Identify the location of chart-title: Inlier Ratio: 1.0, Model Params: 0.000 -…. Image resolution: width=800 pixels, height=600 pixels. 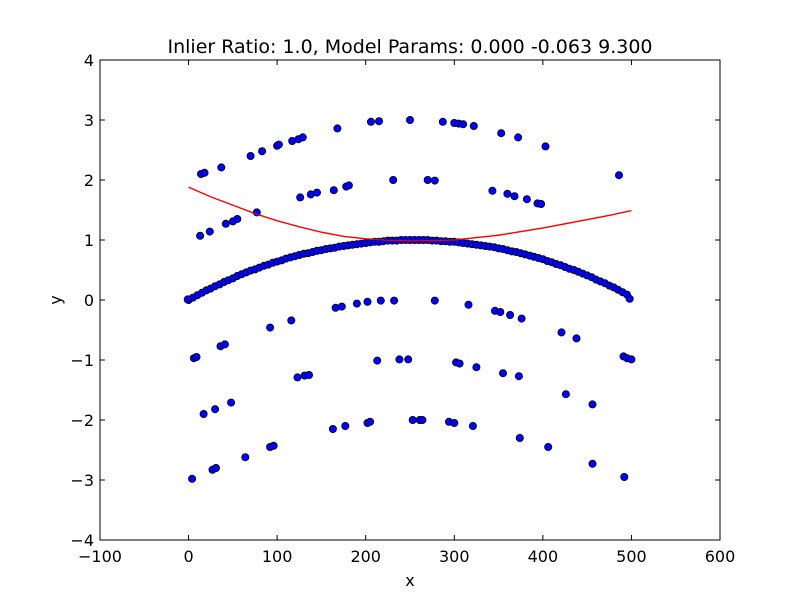
(409, 47).